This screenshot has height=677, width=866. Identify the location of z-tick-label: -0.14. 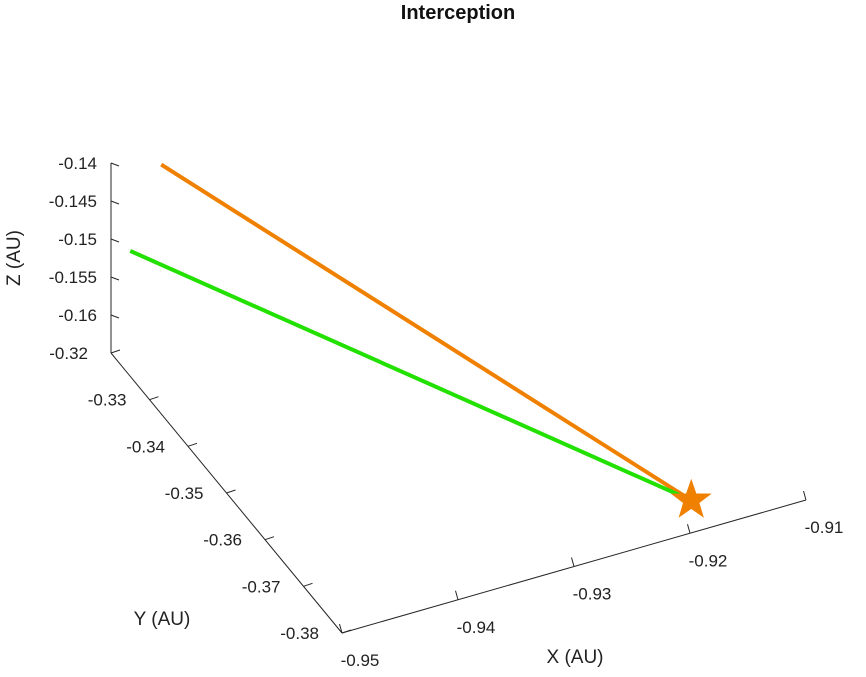
(77, 163).